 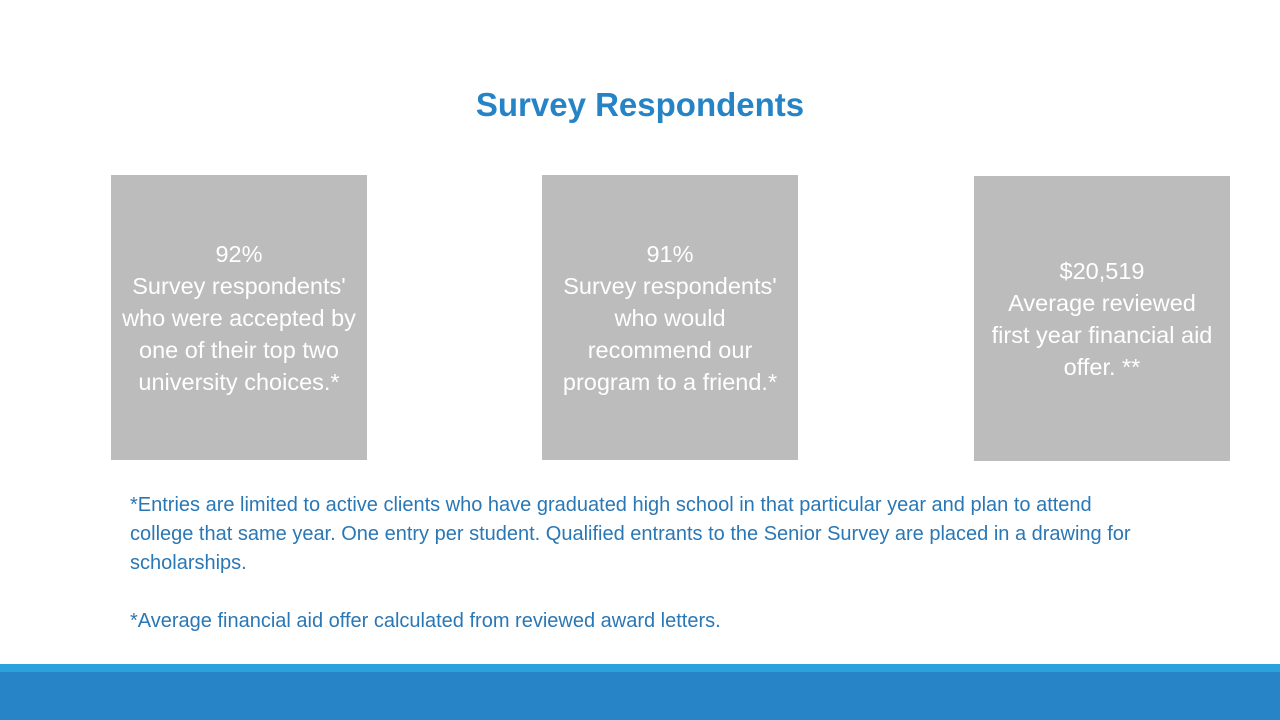 I want to click on stat-value: $20,519, so click(x=1102, y=270).